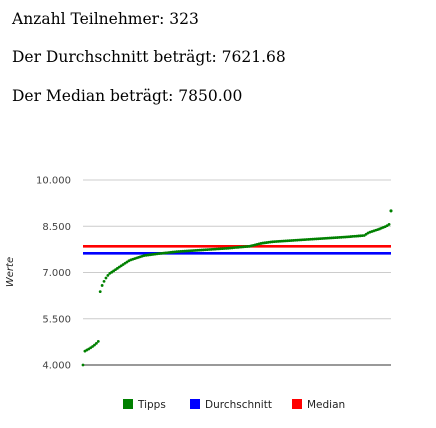  Describe the element at coordinates (56, 366) in the screenshot. I see `y-tick-label: 4.000` at that location.